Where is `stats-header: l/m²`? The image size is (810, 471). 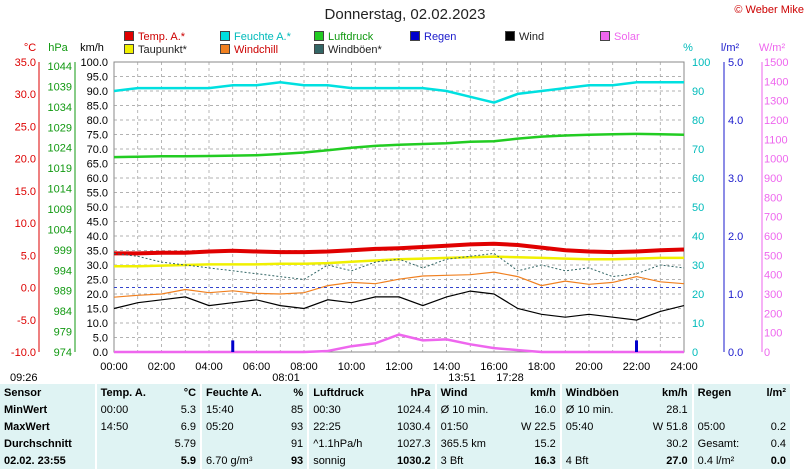 stats-header: l/m² is located at coordinates (776, 392).